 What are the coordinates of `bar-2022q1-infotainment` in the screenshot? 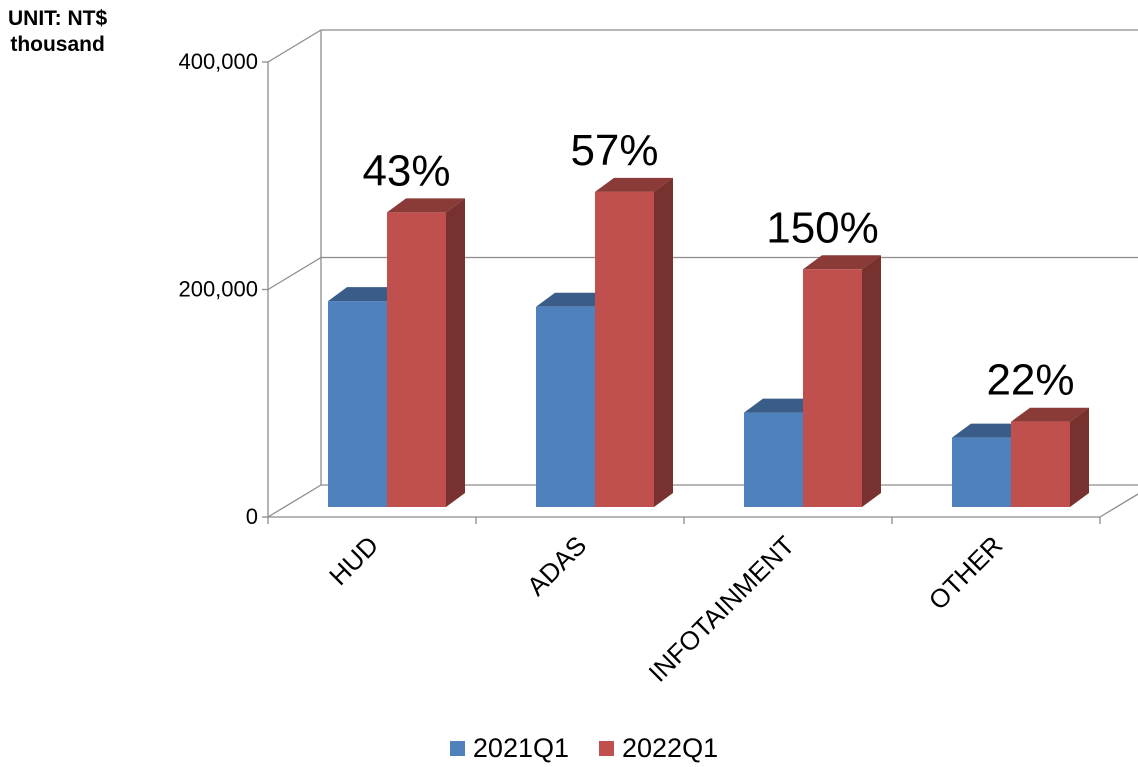 It's located at (842, 381).